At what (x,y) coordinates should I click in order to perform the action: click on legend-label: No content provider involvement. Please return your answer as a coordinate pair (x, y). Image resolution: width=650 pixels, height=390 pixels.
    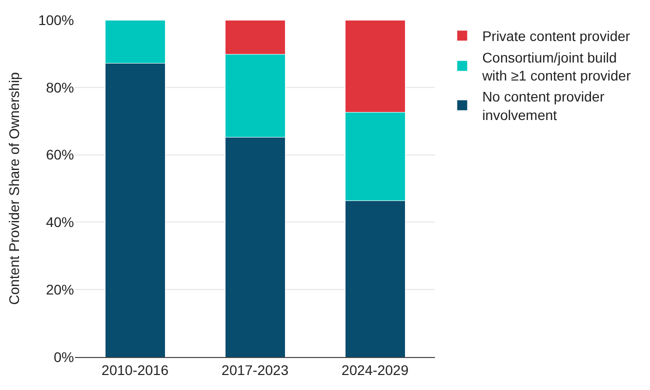
    Looking at the image, I should click on (543, 105).